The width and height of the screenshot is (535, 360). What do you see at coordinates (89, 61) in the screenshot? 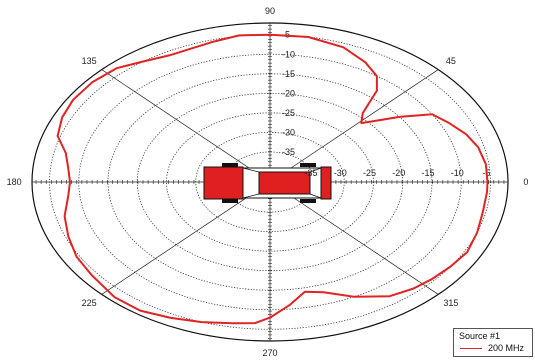
I see `angle-label: 135` at bounding box center [89, 61].